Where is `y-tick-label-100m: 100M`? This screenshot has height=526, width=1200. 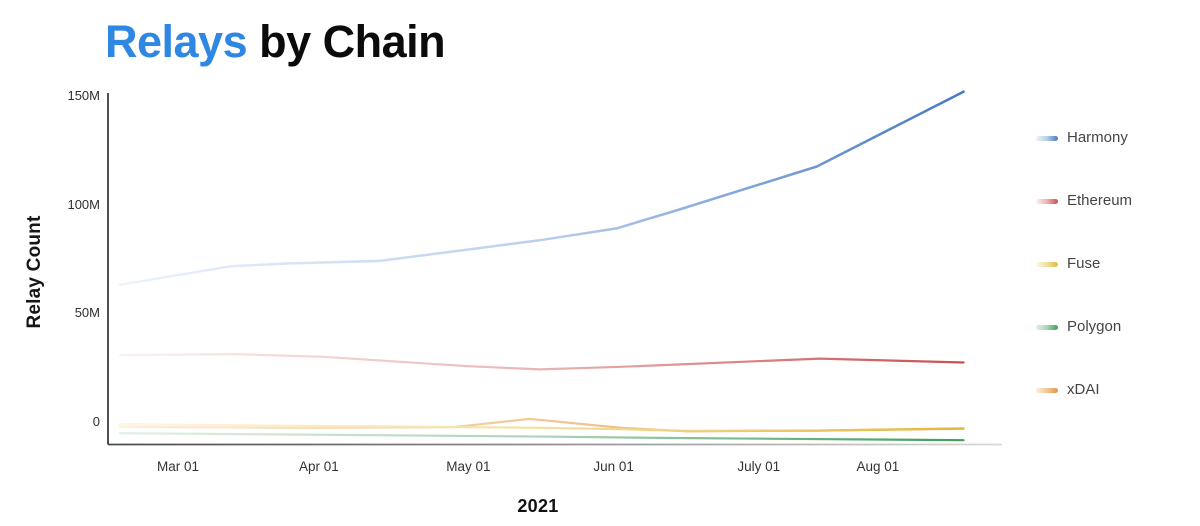 y-tick-label-100m: 100M is located at coordinates (83, 204).